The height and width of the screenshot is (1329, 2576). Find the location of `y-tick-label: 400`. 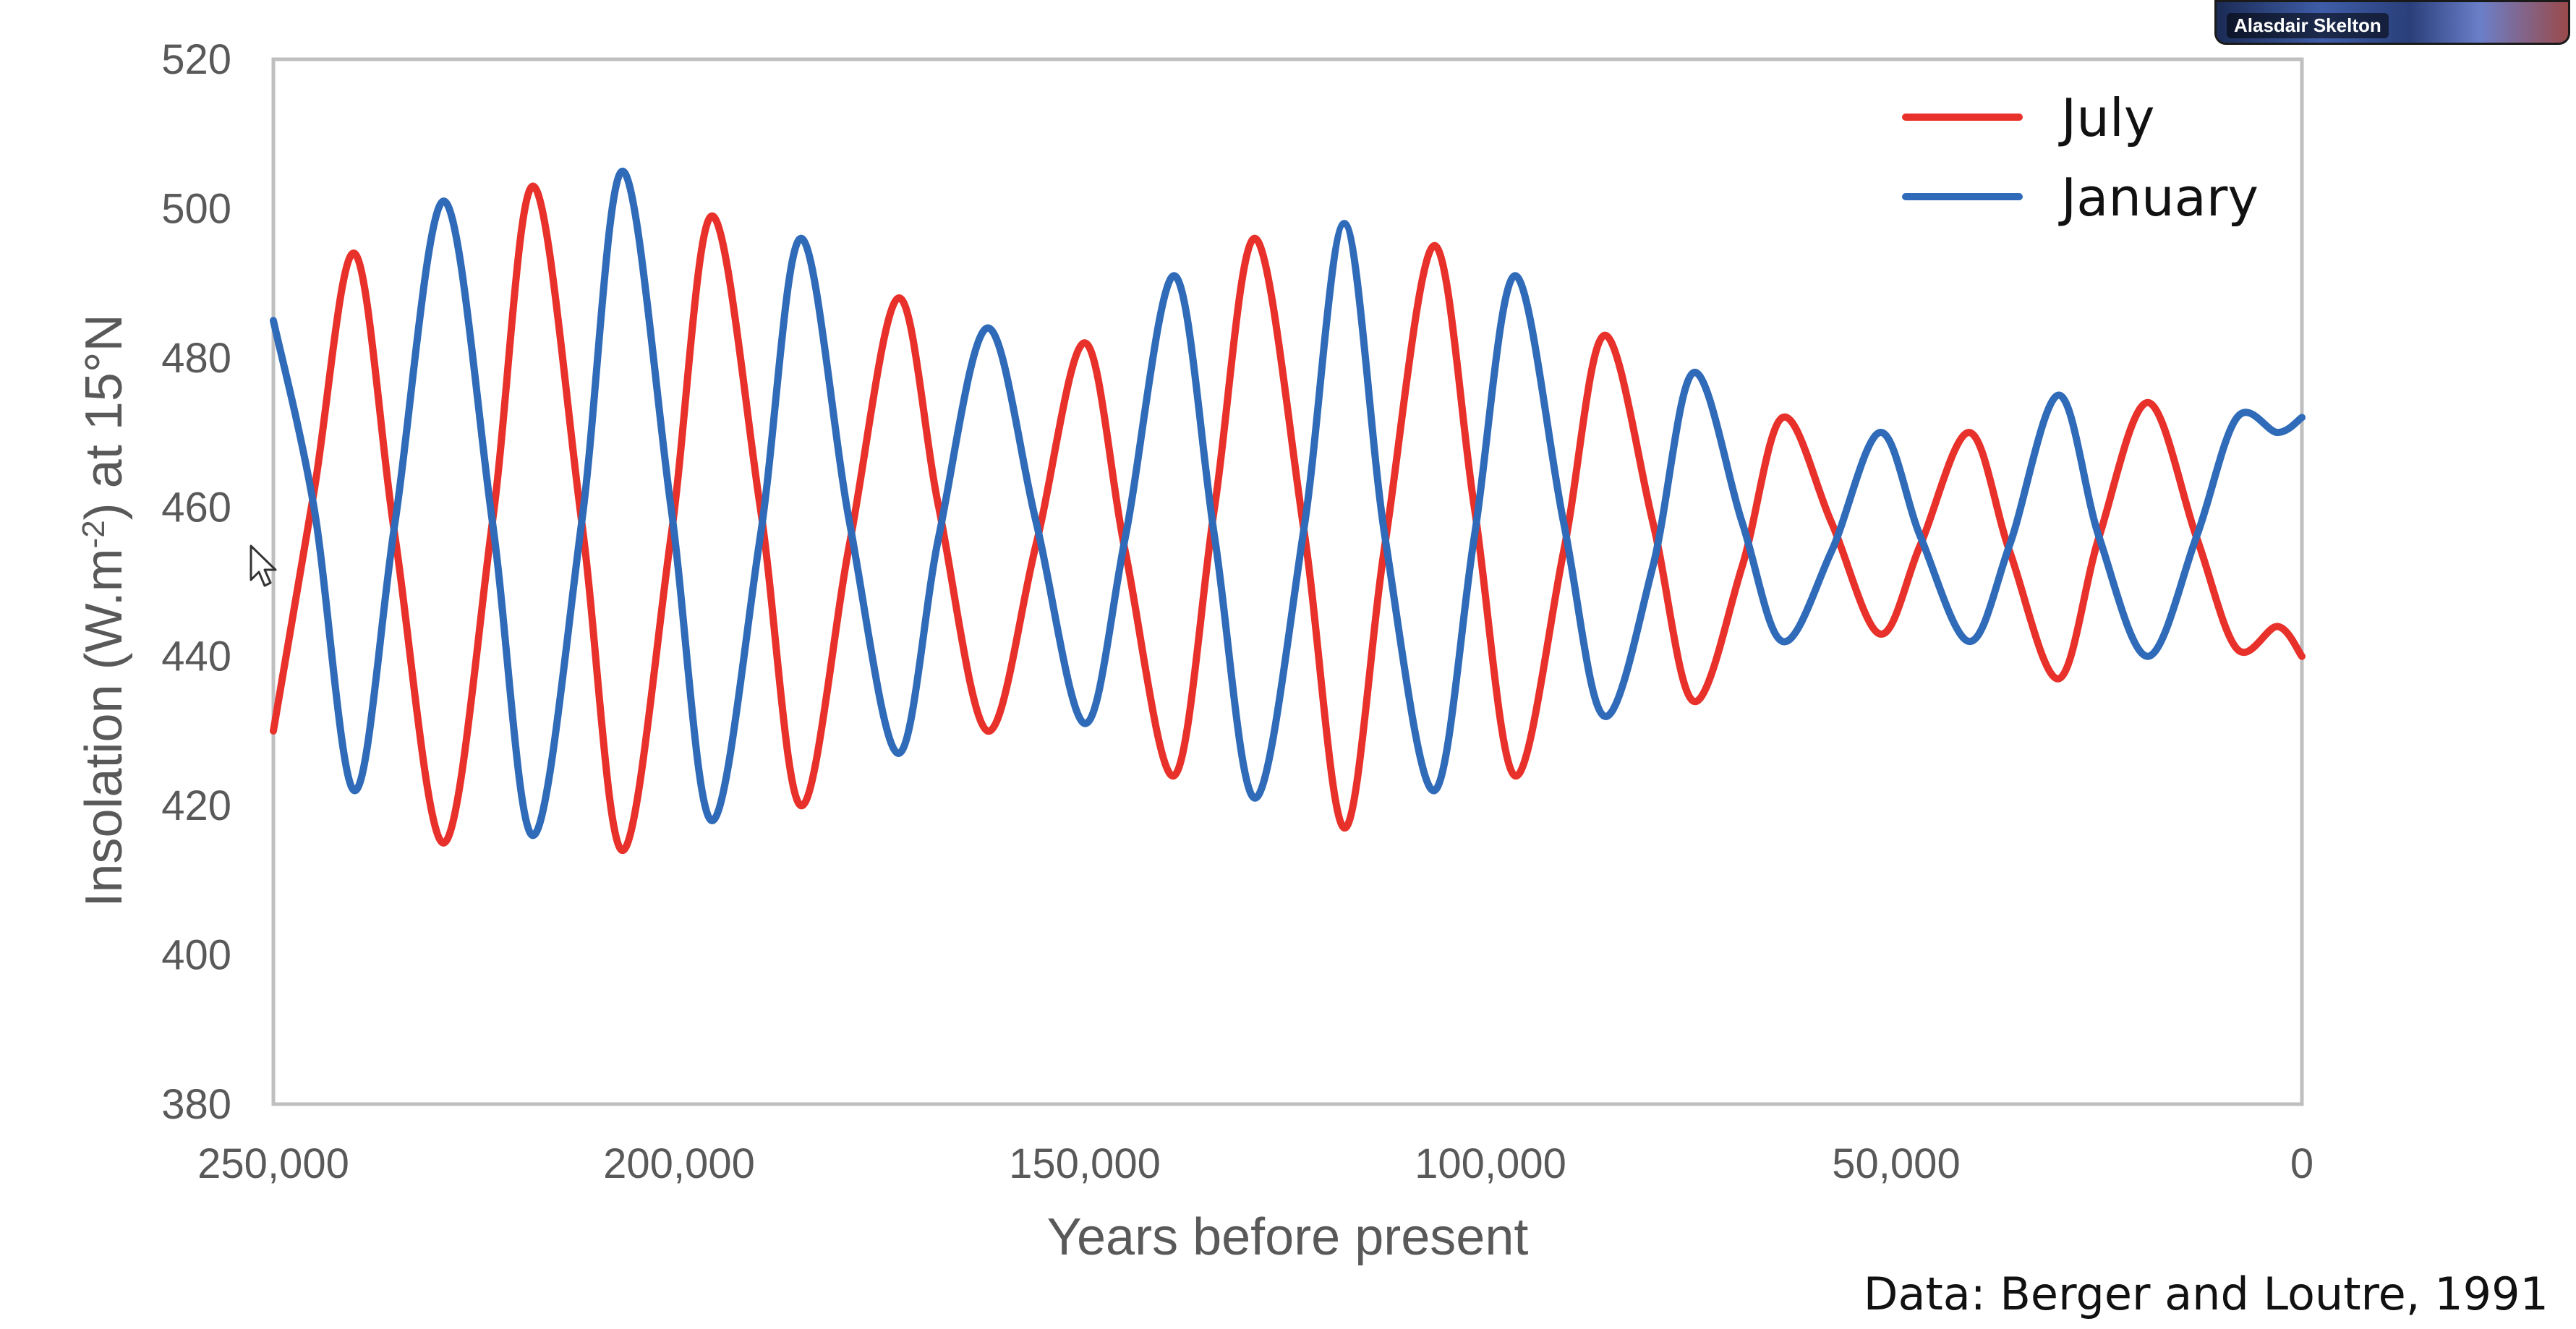

y-tick-label: 400 is located at coordinates (196, 955).